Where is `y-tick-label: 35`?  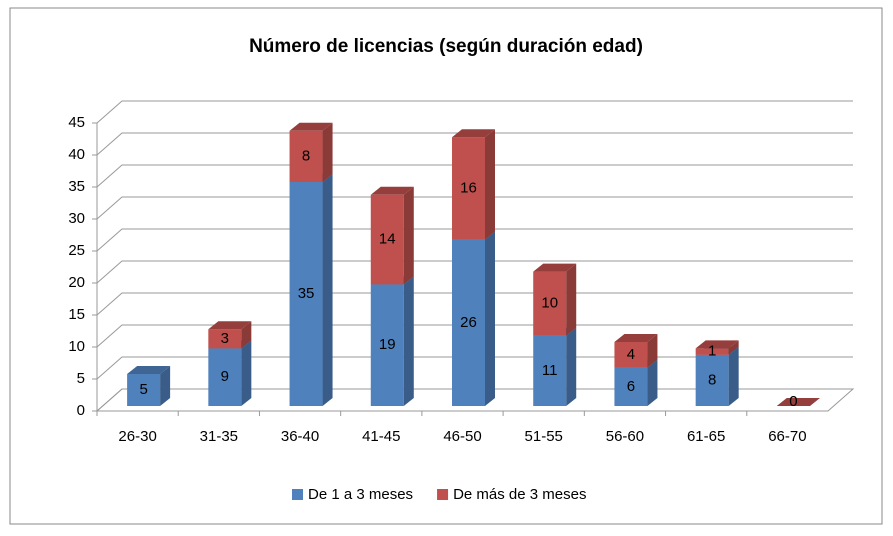
y-tick-label: 35 is located at coordinates (76, 186).